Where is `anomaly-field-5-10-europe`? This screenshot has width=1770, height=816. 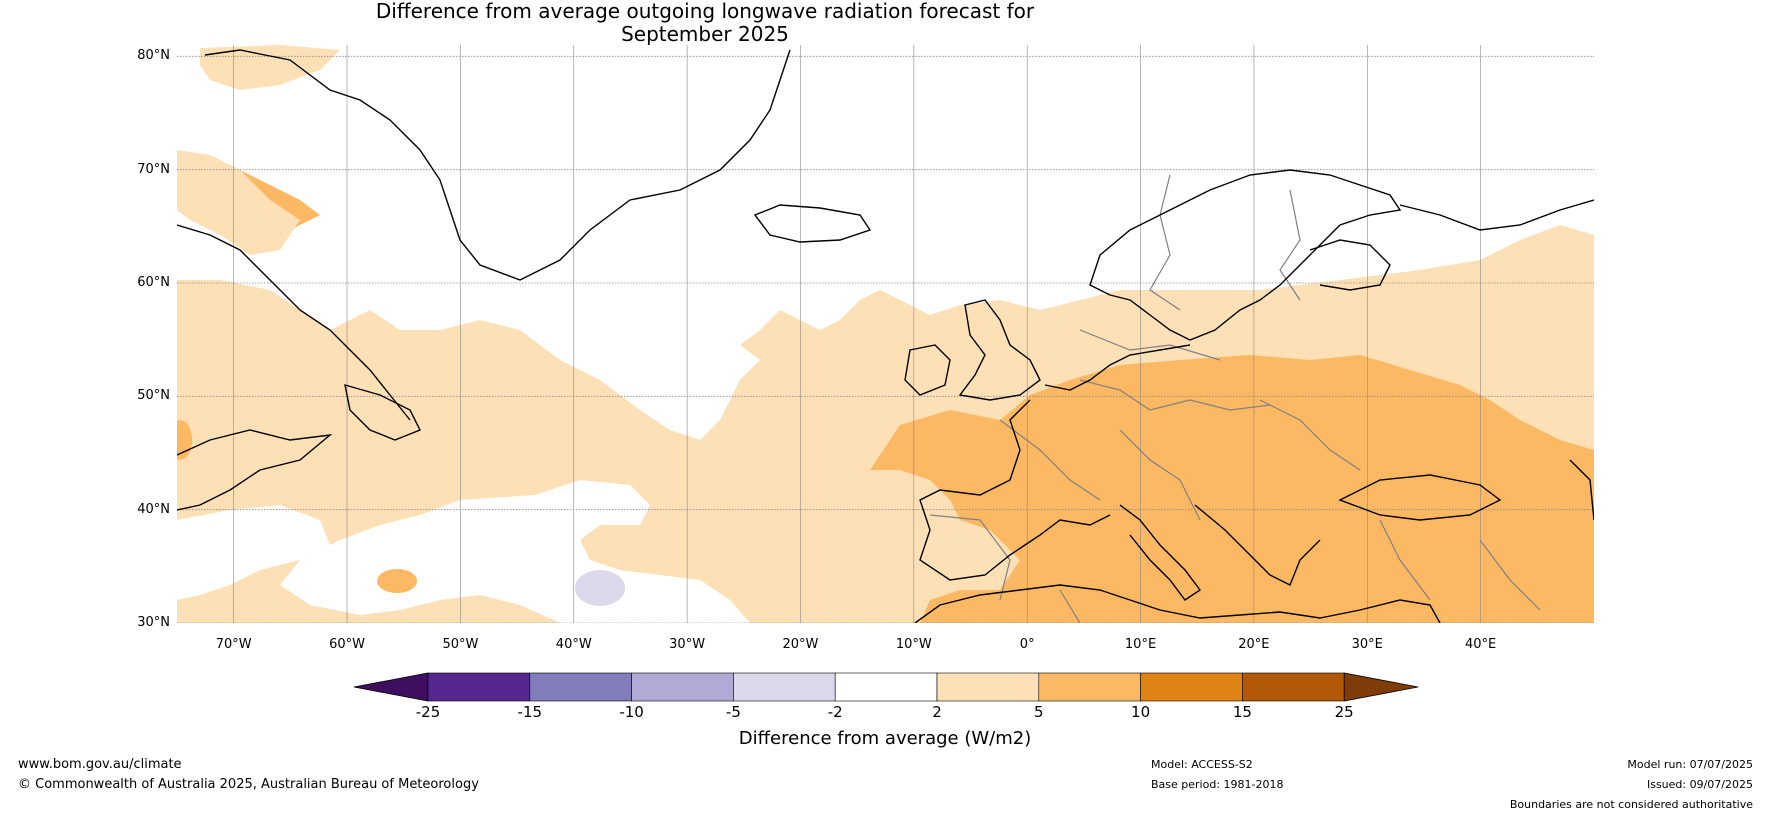 anomaly-field-5-10-europe is located at coordinates (1232, 489).